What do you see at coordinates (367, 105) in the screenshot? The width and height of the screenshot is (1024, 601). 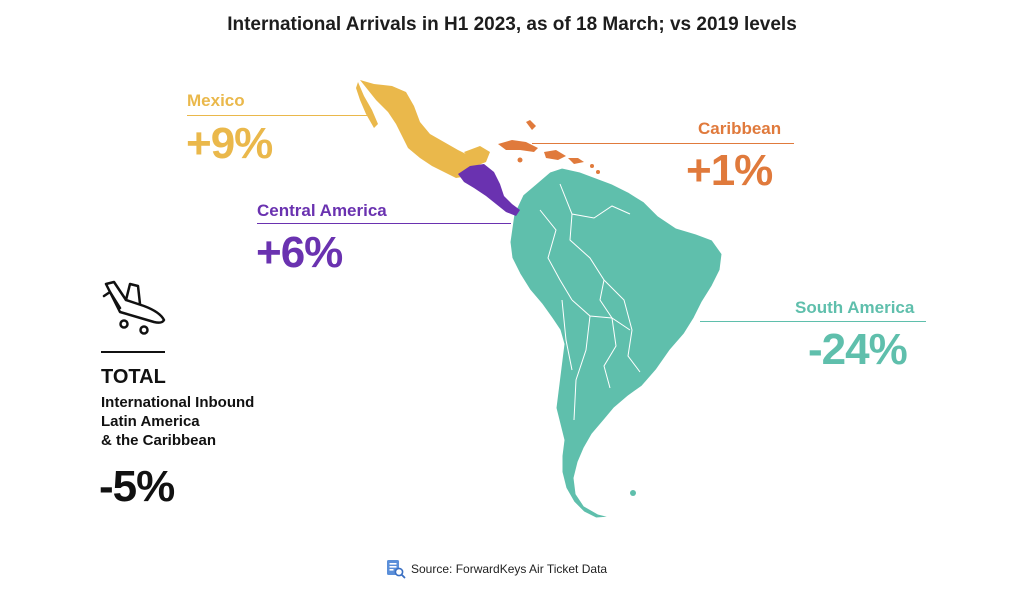 I see `baja-shape` at bounding box center [367, 105].